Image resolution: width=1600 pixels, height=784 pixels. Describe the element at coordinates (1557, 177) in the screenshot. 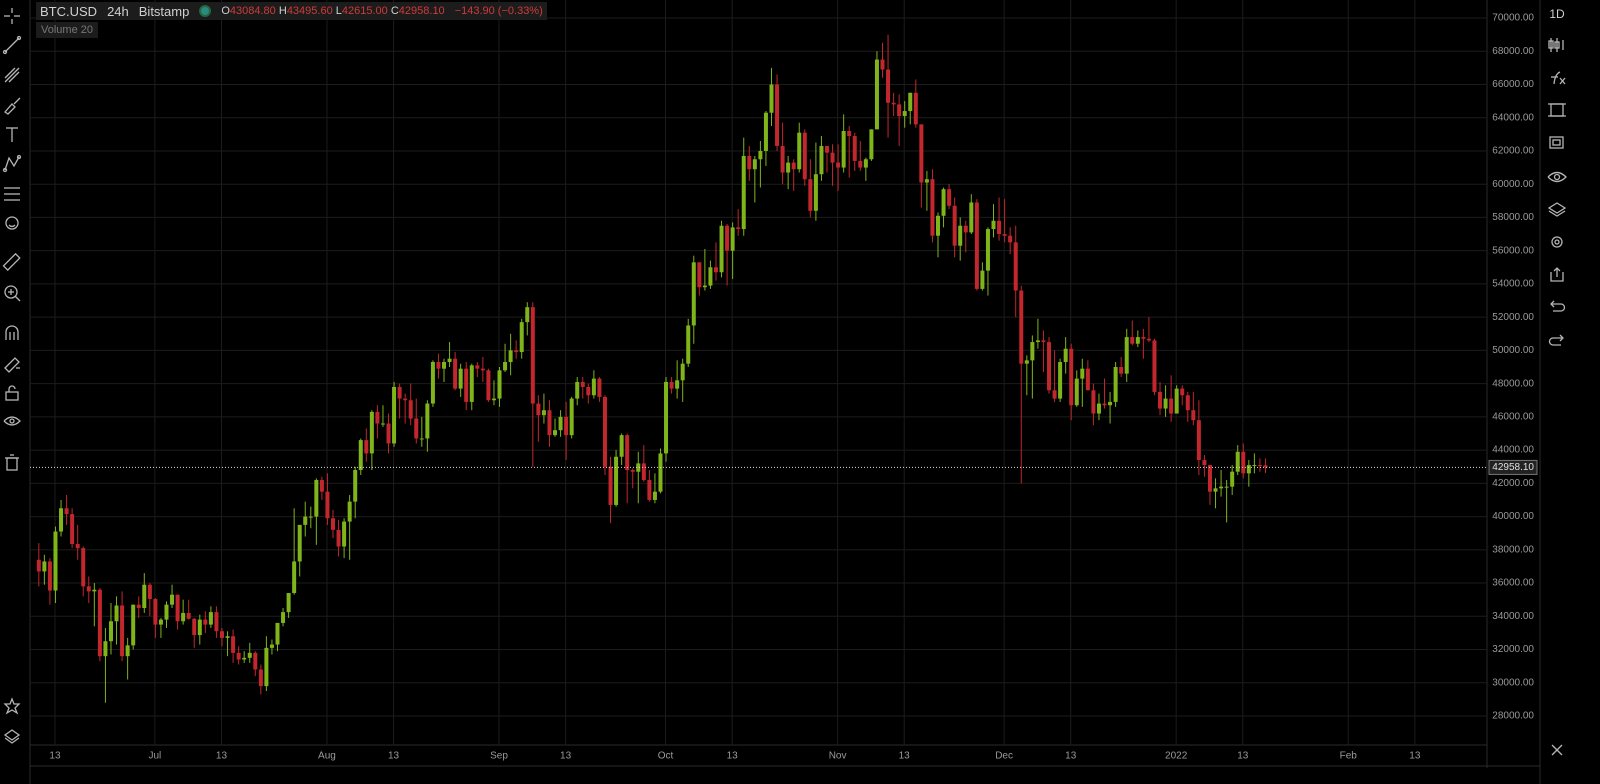

I see `watchlist-button` at that location.